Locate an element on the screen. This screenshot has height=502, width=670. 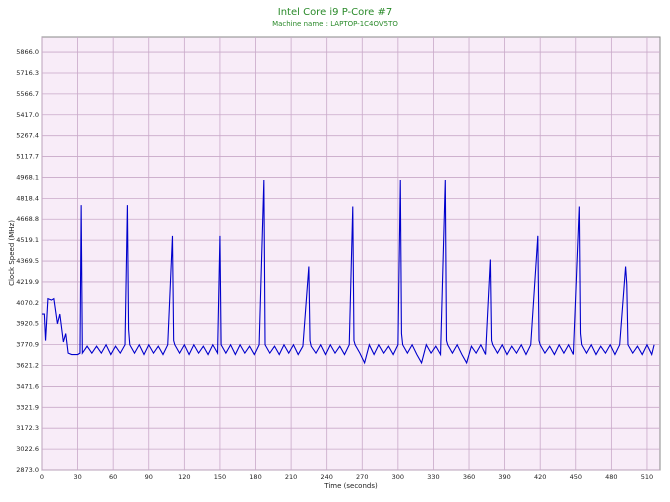
x-tick-label: 390 is located at coordinates (504, 477).